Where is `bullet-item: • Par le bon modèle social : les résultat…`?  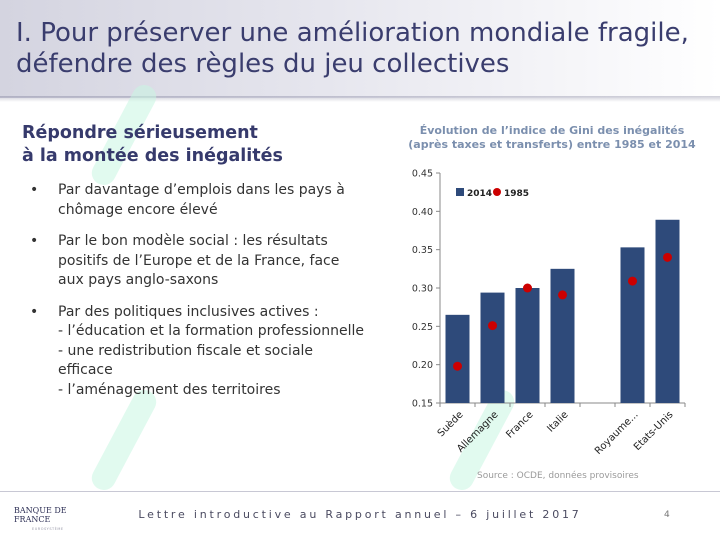 bullet-item: • Par le bon modèle social : les résultat… is located at coordinates (194, 261).